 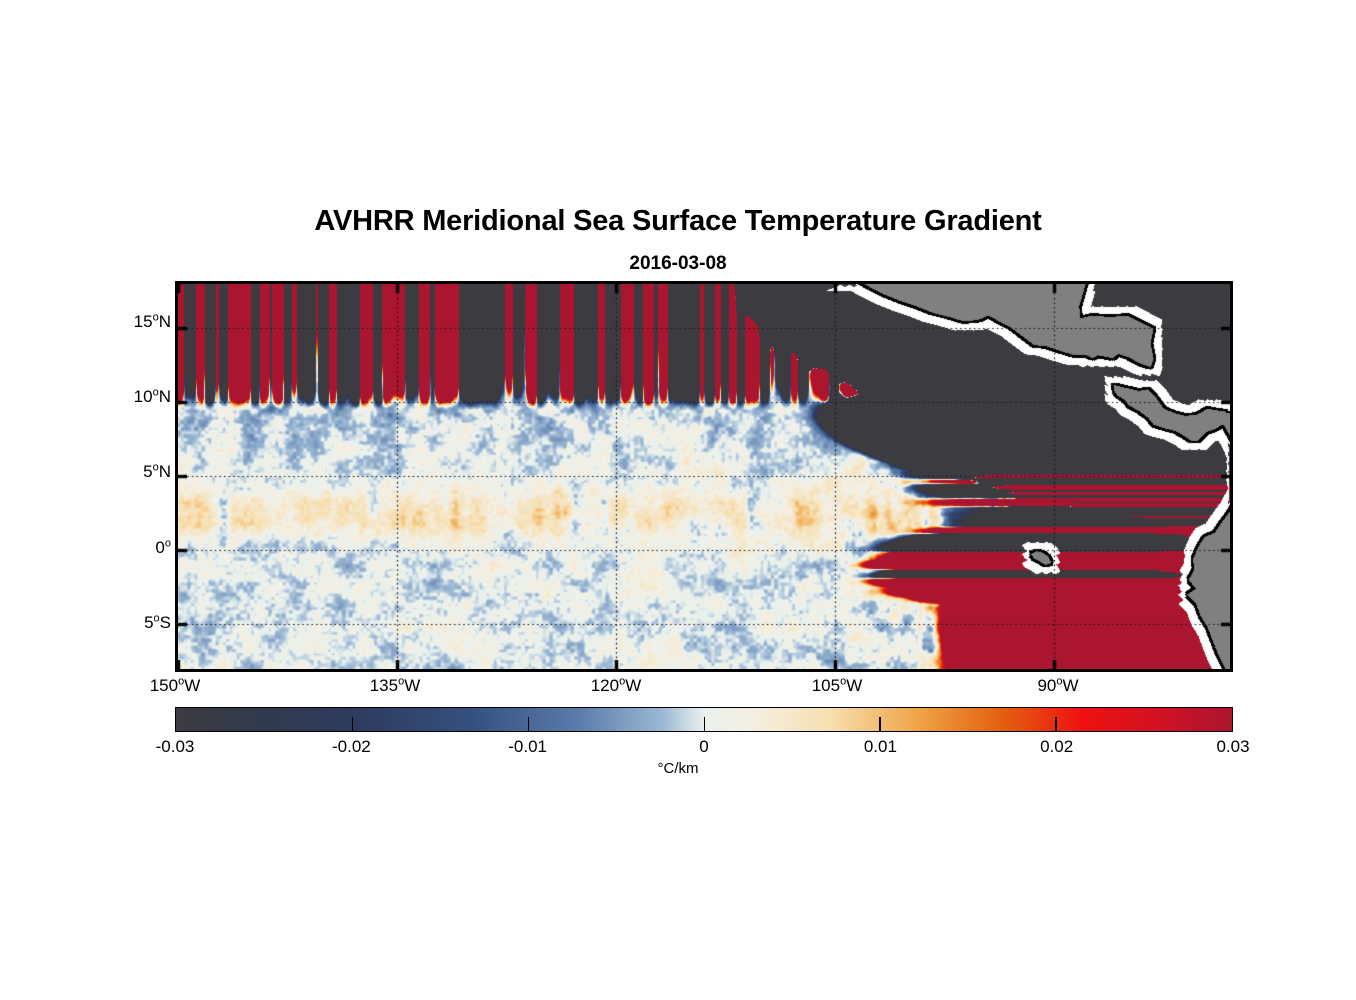 What do you see at coordinates (678, 768) in the screenshot?
I see `colorbar-unit-label: °C/km` at bounding box center [678, 768].